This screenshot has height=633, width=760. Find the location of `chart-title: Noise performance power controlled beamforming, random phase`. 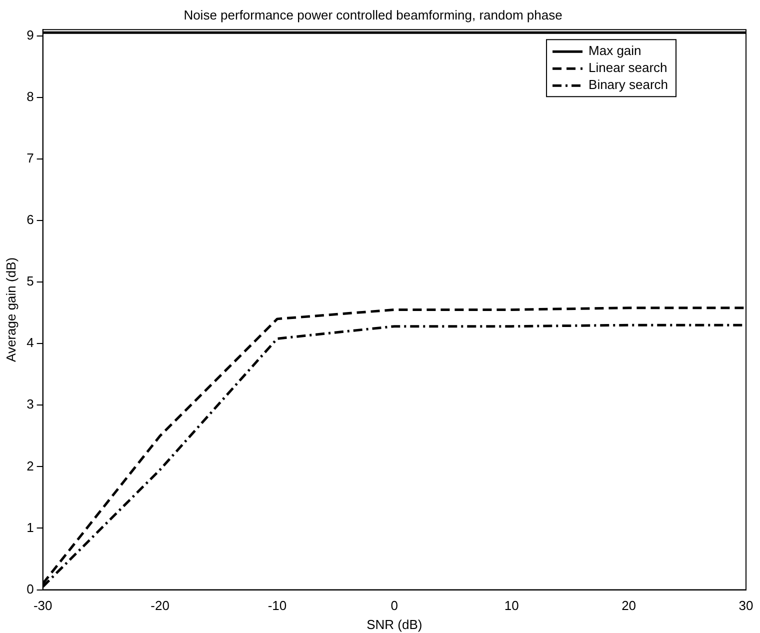

chart-title: Noise performance power controlled beamforming, random phase is located at coordinates (373, 14).